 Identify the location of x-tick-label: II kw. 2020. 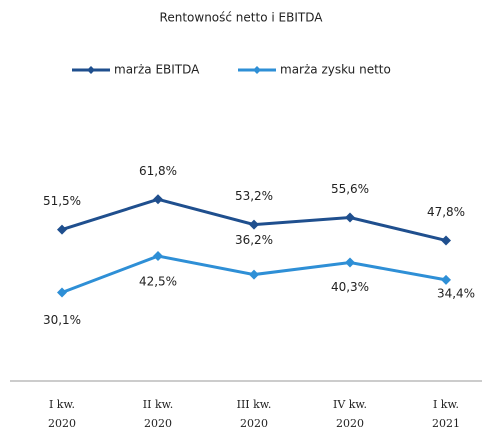
(158, 414).